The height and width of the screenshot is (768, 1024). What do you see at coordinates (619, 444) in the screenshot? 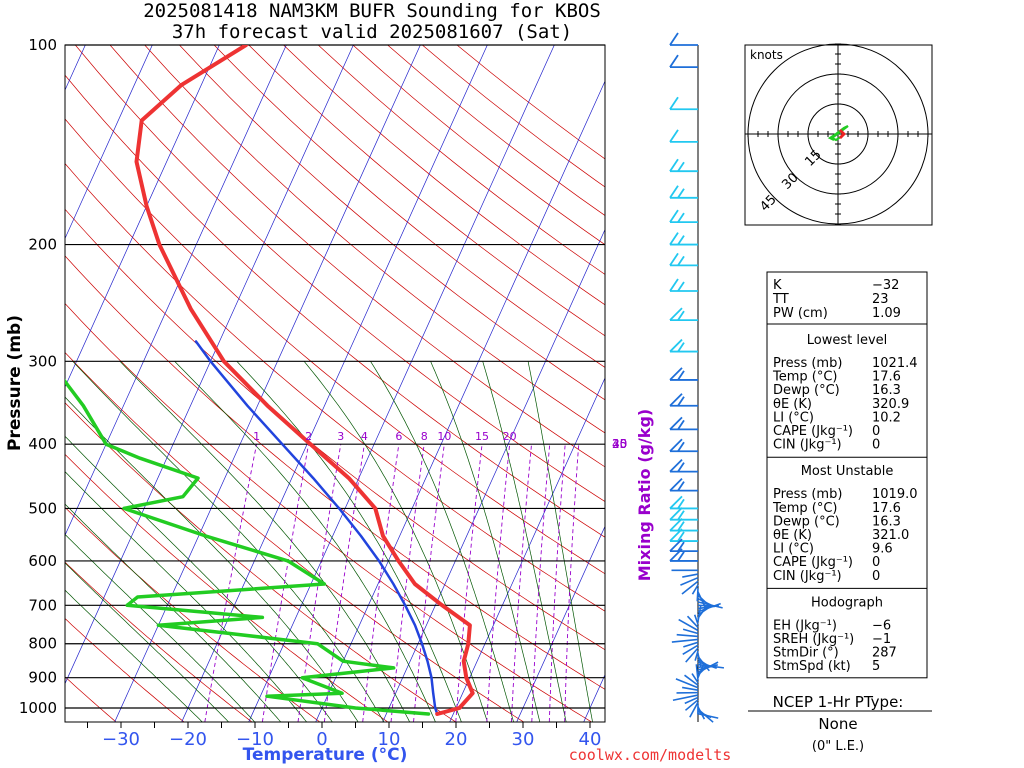
I see `mixing-ratio-label: 35` at bounding box center [619, 444].